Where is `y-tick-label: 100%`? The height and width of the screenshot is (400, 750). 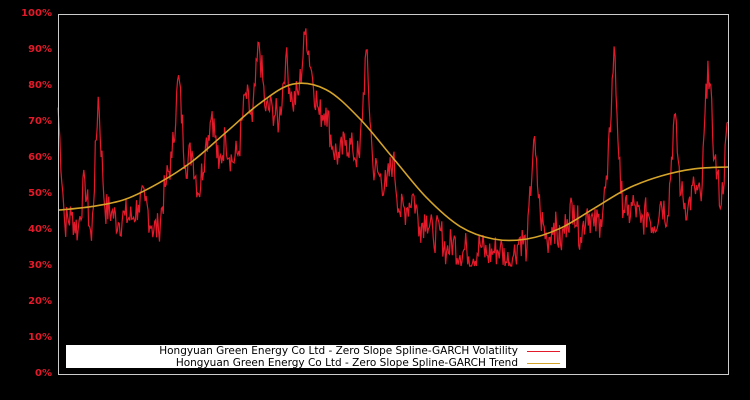
y-tick-label: 100% is located at coordinates (36, 13).